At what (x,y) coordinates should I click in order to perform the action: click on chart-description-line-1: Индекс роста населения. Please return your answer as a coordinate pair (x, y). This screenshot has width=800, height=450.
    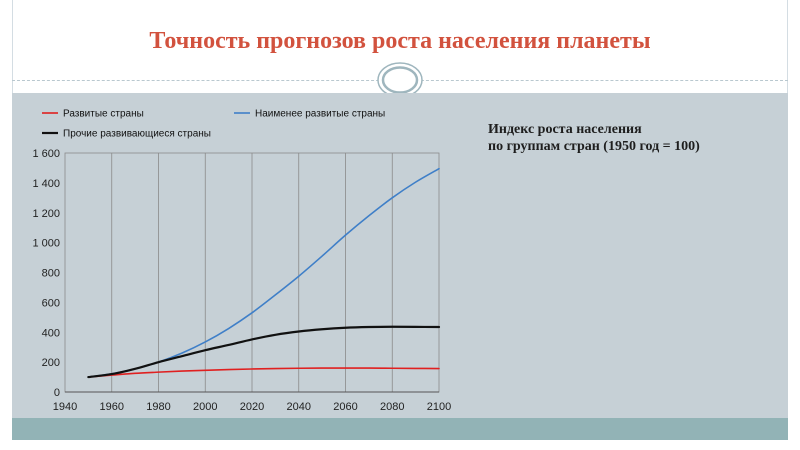
    Looking at the image, I should click on (565, 129).